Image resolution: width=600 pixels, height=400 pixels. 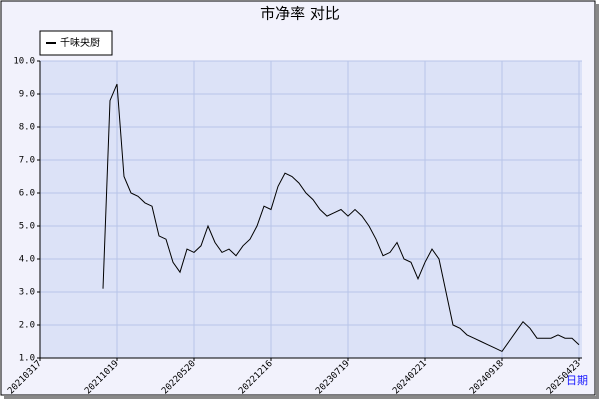 What do you see at coordinates (27, 293) in the screenshot?
I see `y-tick-label: 3.0` at bounding box center [27, 293].